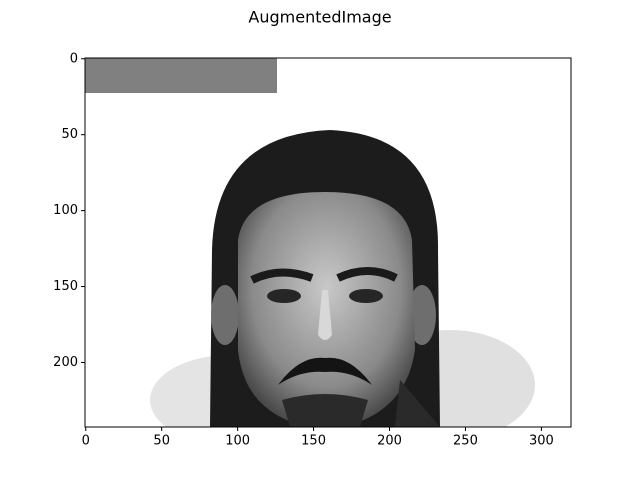 The image size is (640, 480). Describe the element at coordinates (237, 441) in the screenshot. I see `x-tick-label: 100` at that location.